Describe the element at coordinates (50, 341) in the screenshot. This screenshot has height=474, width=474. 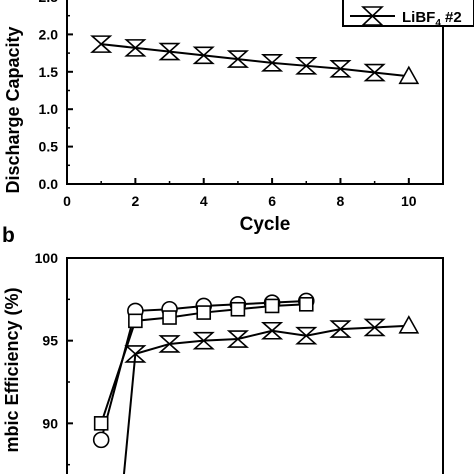
I see `panel-b-y-tick-label: 95` at that location.